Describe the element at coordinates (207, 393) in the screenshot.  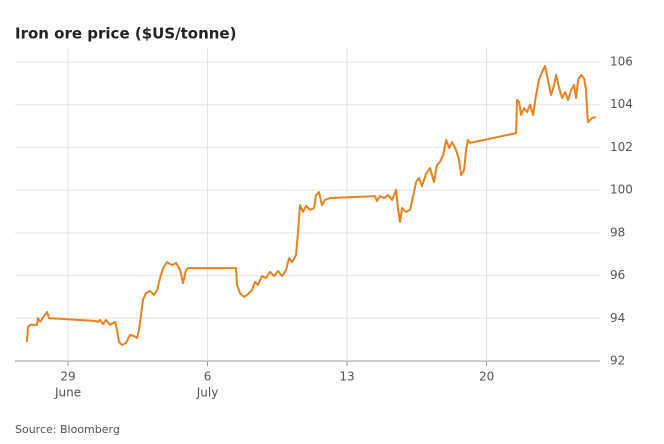
I see `x-month-label: July` at that location.